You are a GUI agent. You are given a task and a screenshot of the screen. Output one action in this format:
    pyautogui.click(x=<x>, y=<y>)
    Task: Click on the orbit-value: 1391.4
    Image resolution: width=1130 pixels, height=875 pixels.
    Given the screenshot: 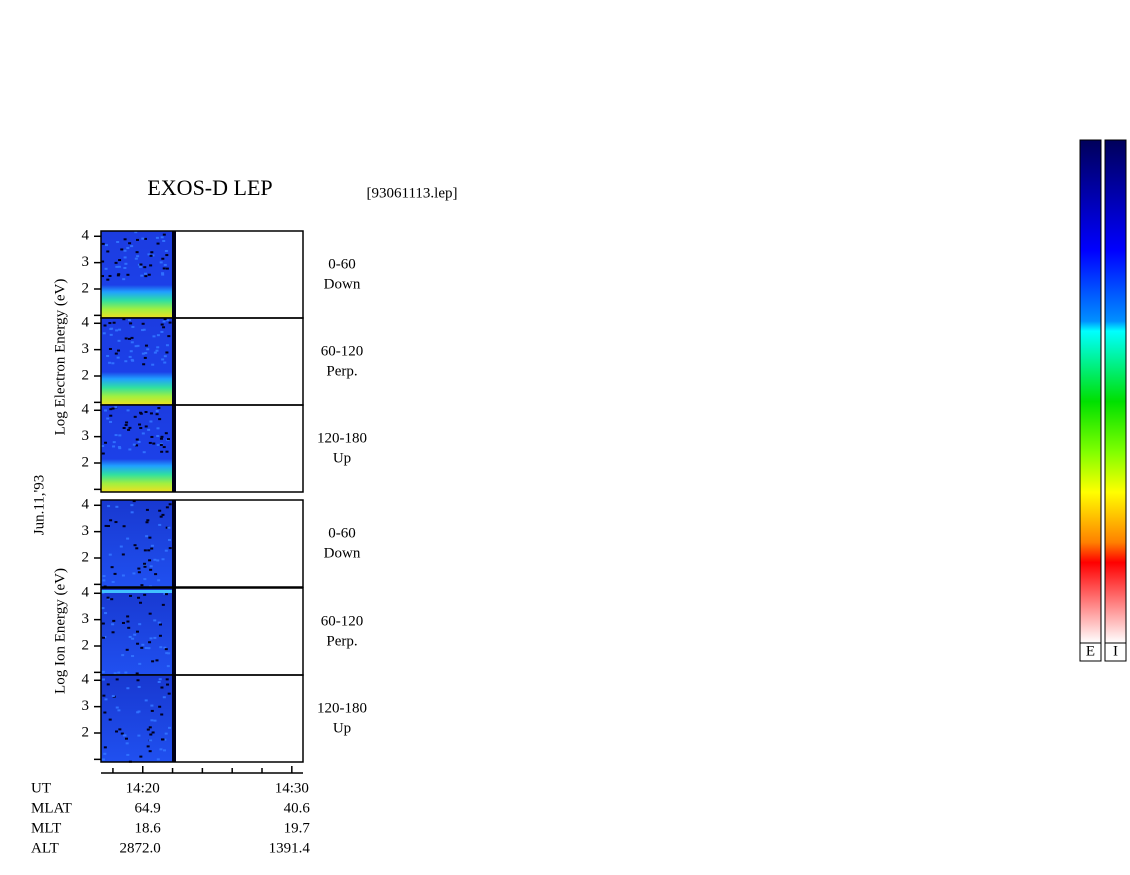 What is the action you would take?
    pyautogui.click(x=290, y=848)
    